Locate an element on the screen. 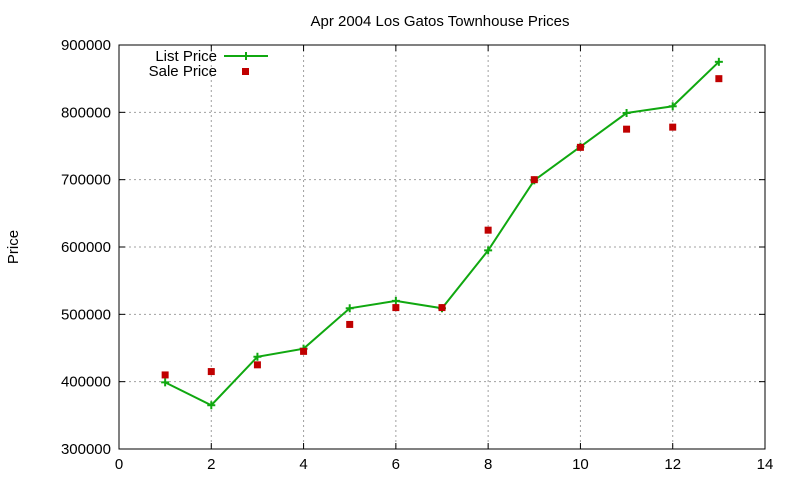 Image resolution: width=800 pixels, height=485 pixels. x-tick-label: 0 is located at coordinates (119, 464).